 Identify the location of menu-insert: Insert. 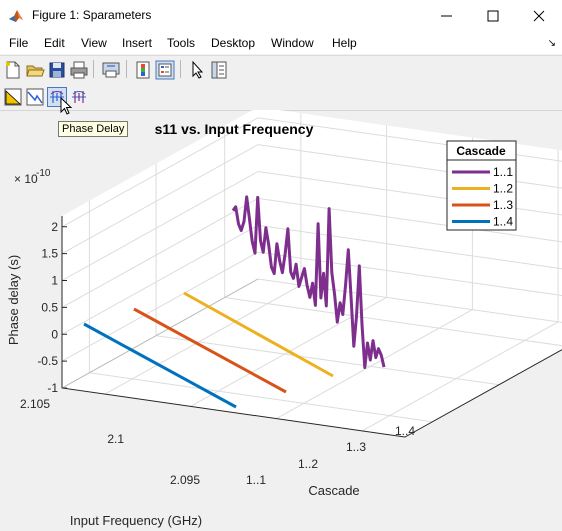
(137, 43).